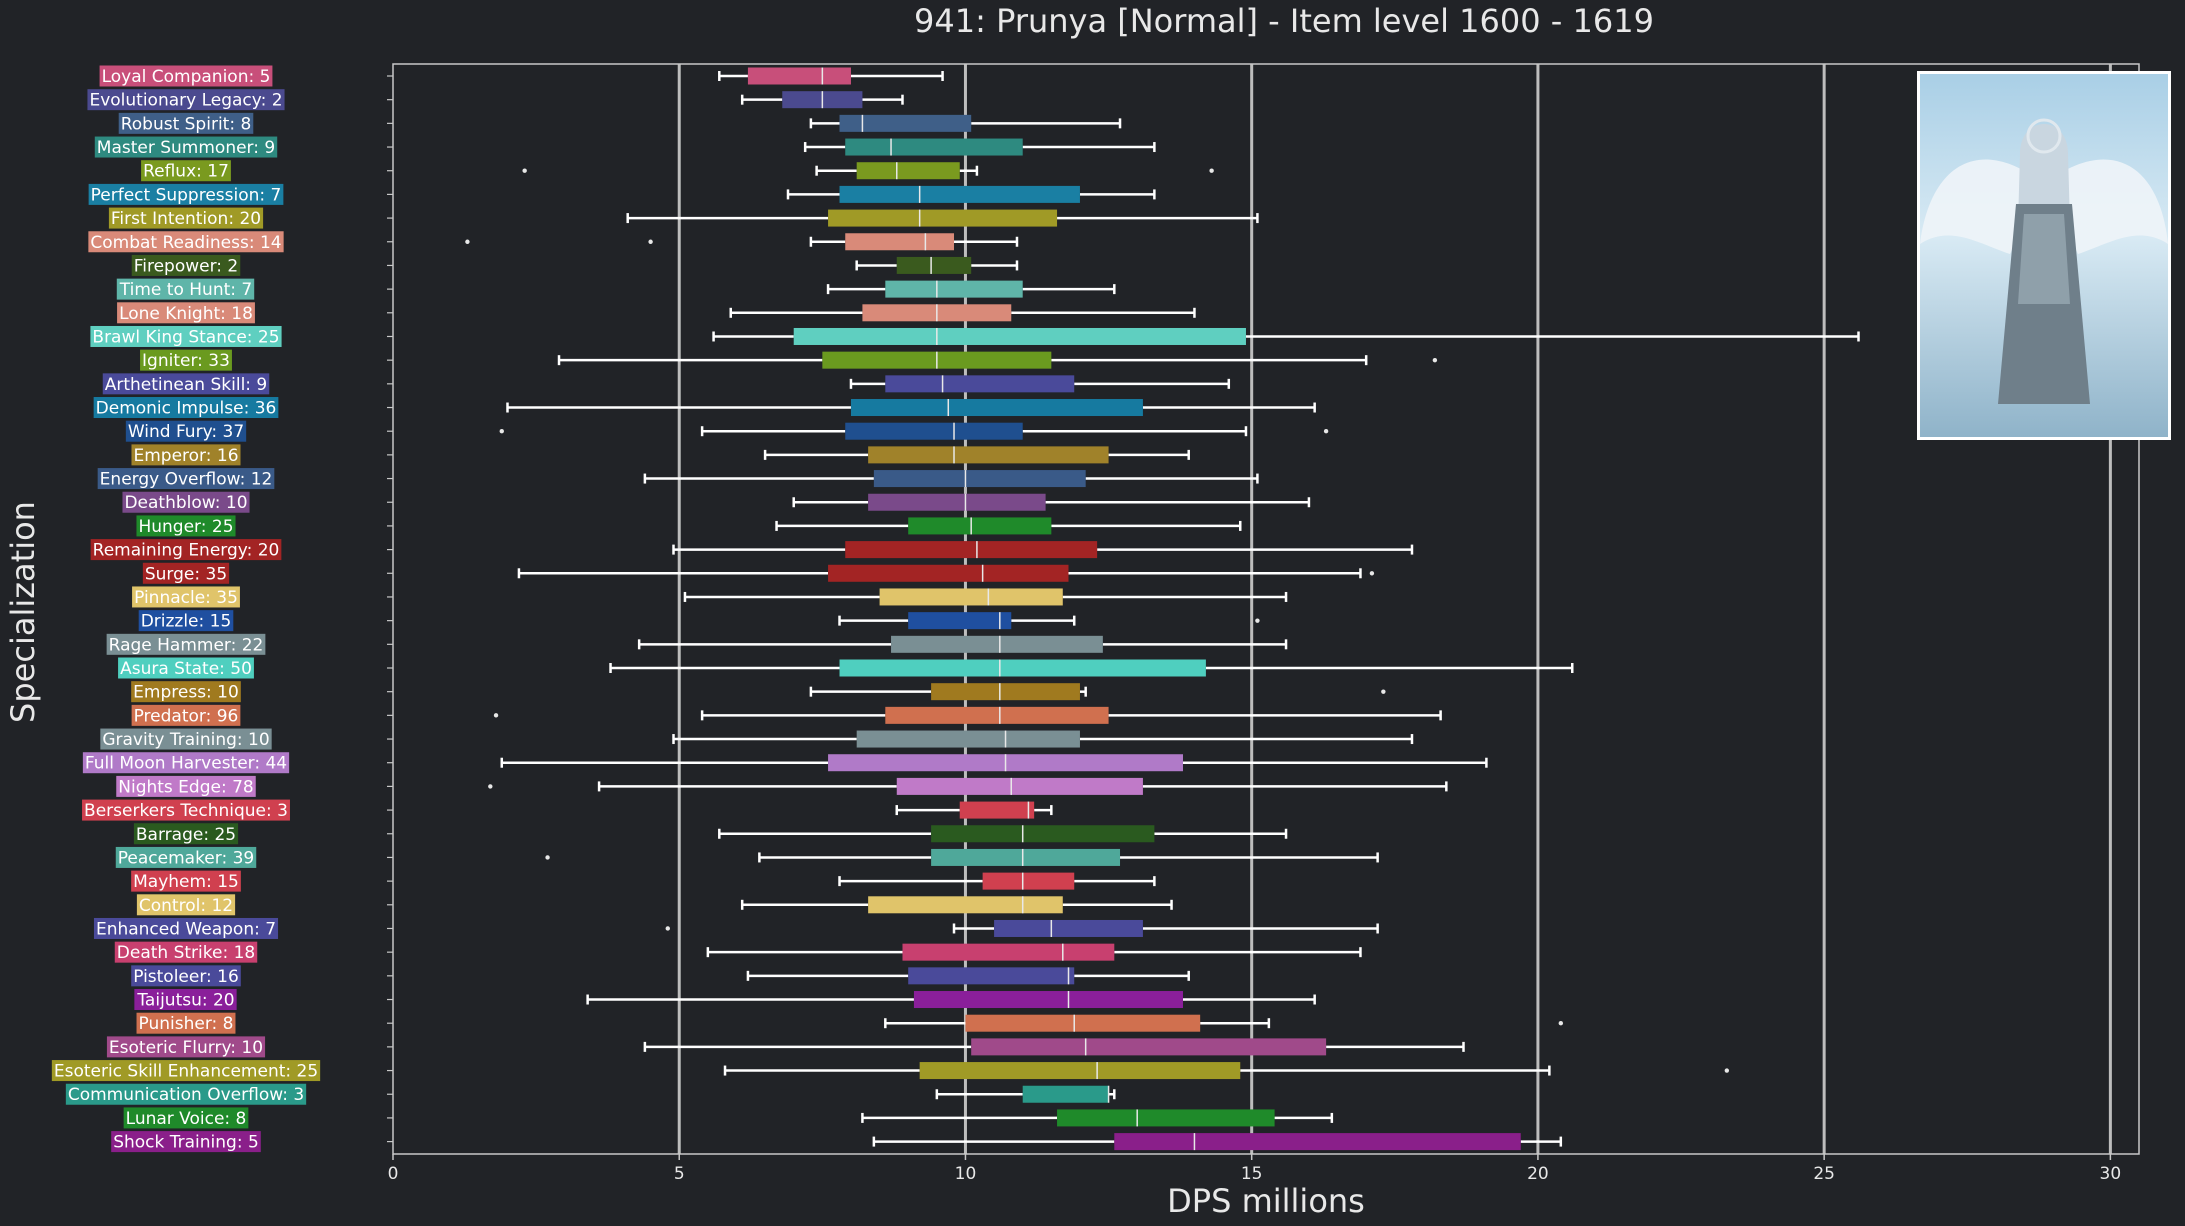  I want to click on label-text: Wind Fury: 37, so click(186, 432).